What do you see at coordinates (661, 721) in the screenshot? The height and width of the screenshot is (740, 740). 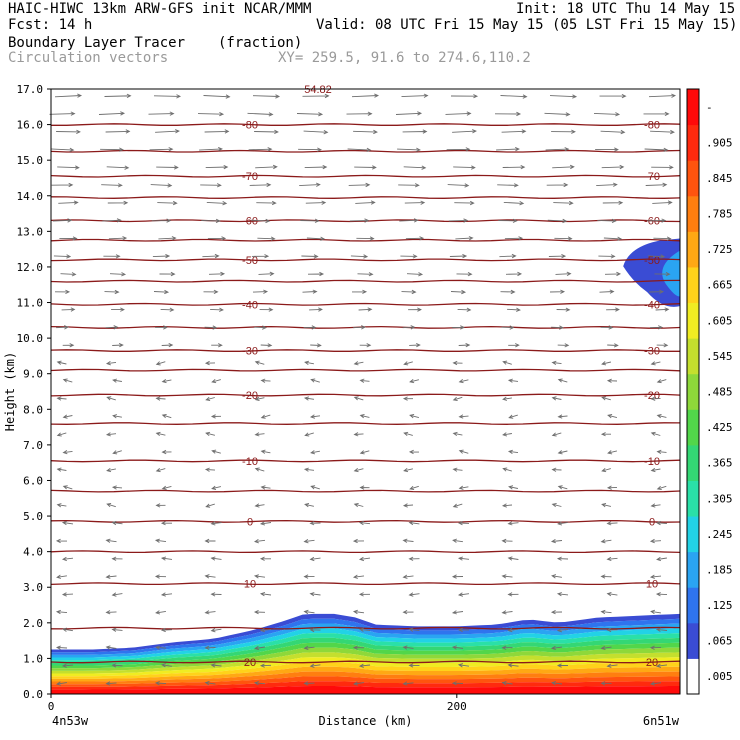 I see `x-axis-right-end: 6n51w` at bounding box center [661, 721].